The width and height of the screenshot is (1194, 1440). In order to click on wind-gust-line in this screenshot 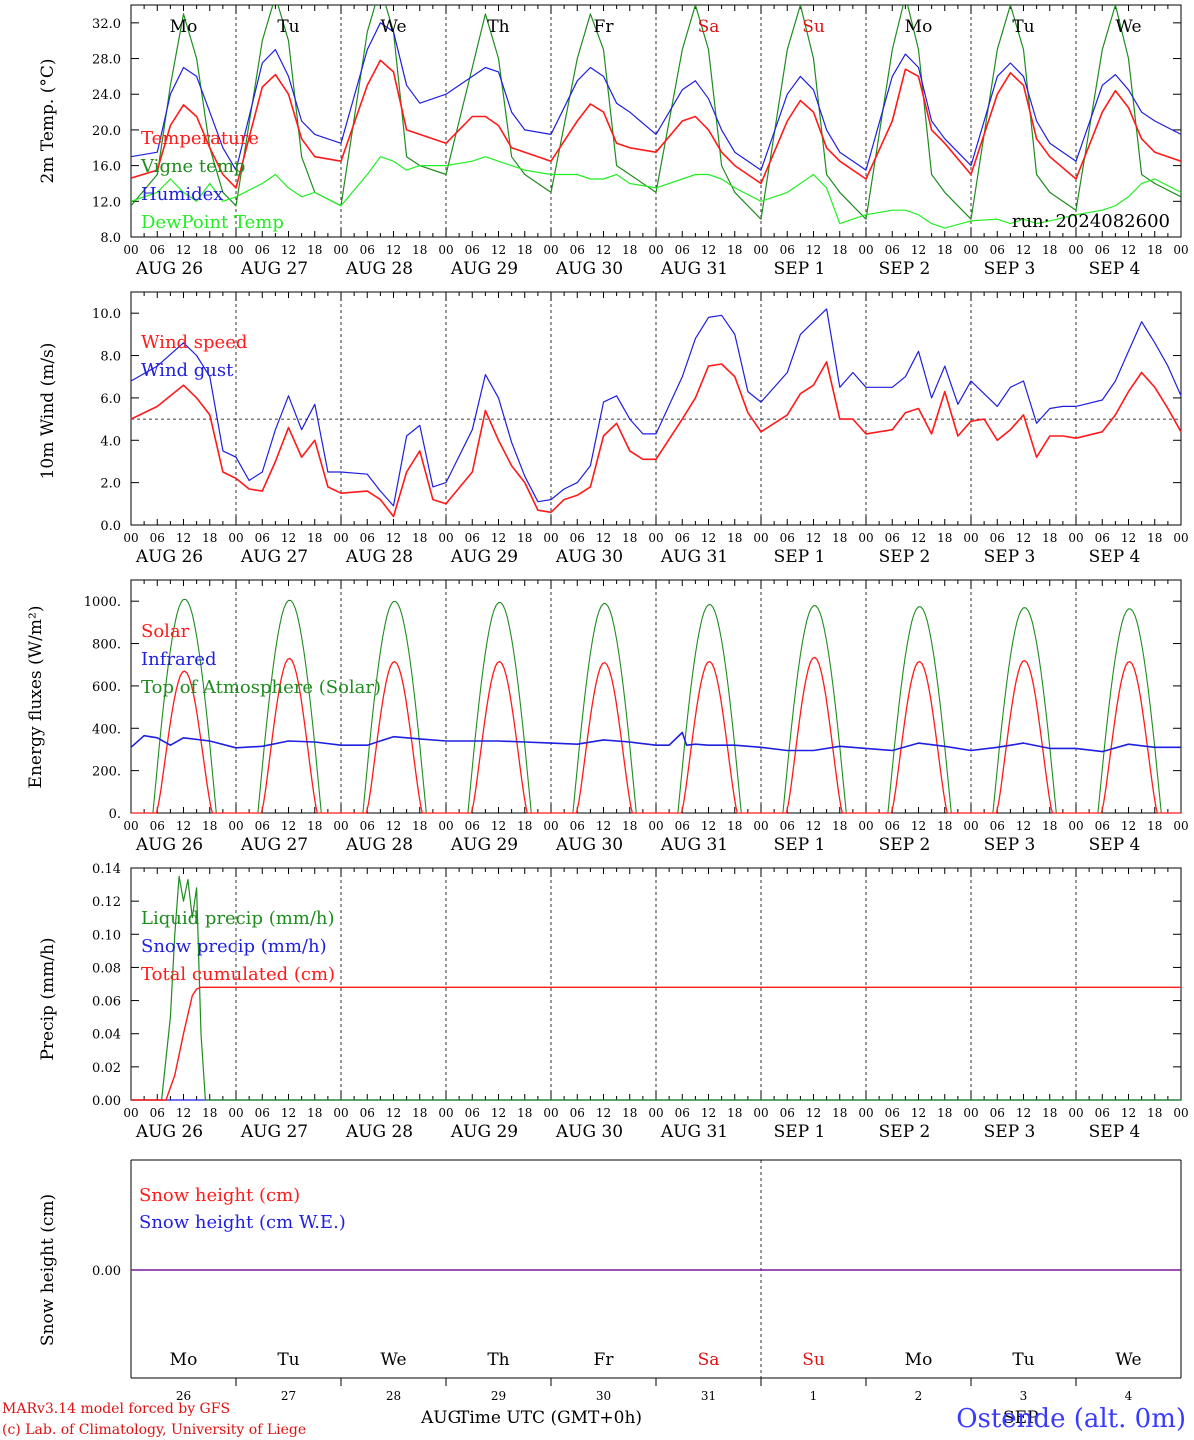, I will do `click(656, 407)`.